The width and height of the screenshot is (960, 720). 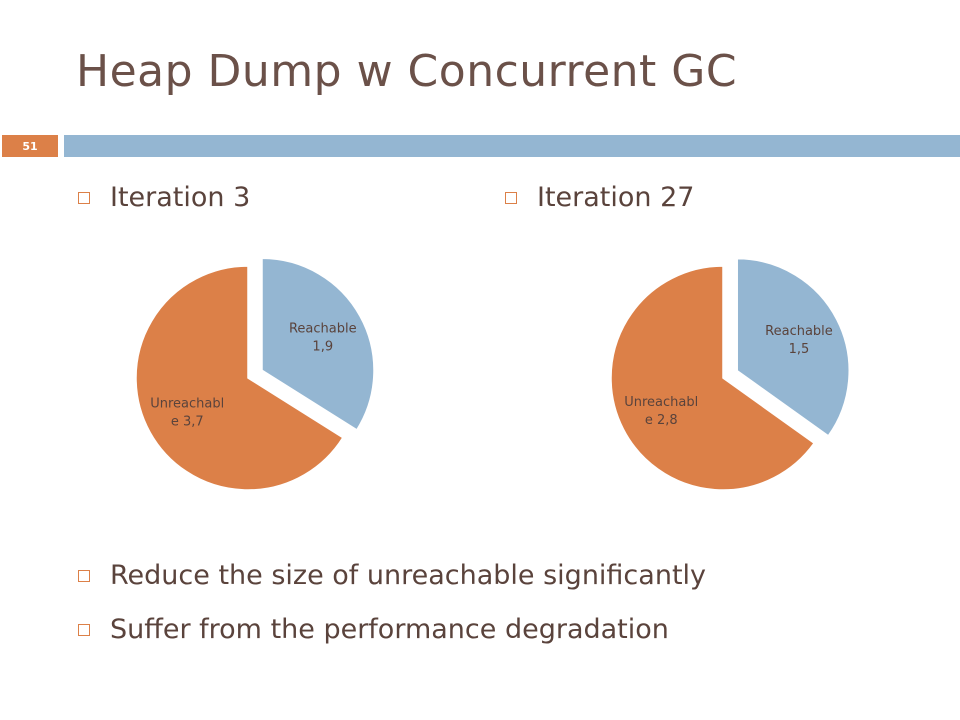 I want to click on bullet-iteration-27: Iteration 27, so click(x=599, y=197).